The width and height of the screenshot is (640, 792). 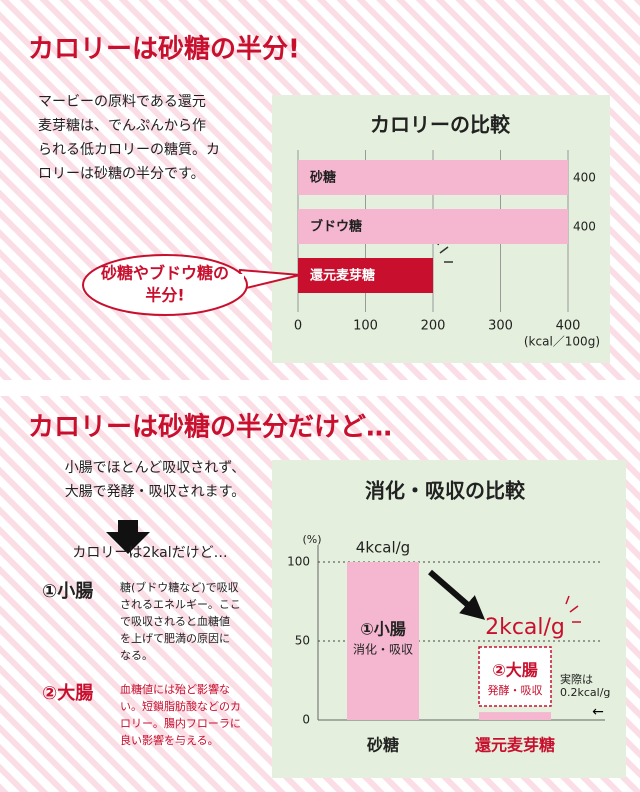 I want to click on body-text: 麦芽糖は、でんぷんから作, so click(x=122, y=126).